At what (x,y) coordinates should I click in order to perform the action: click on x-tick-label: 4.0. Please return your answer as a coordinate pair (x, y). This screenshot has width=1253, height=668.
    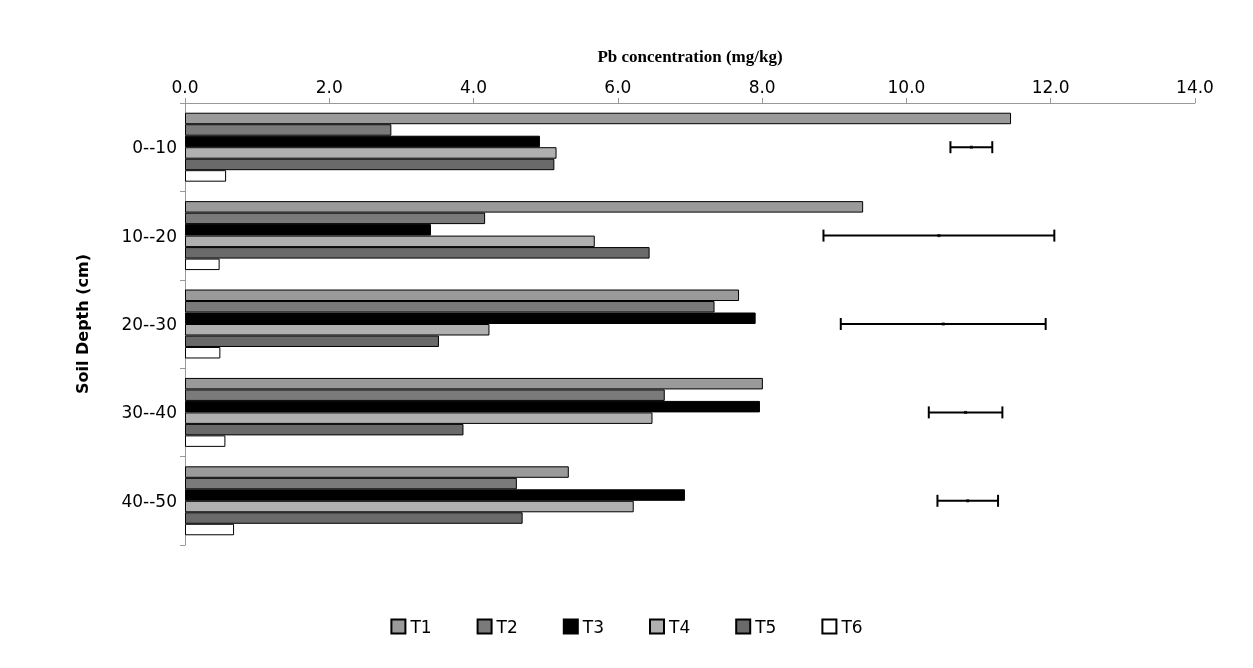
    Looking at the image, I should click on (474, 86).